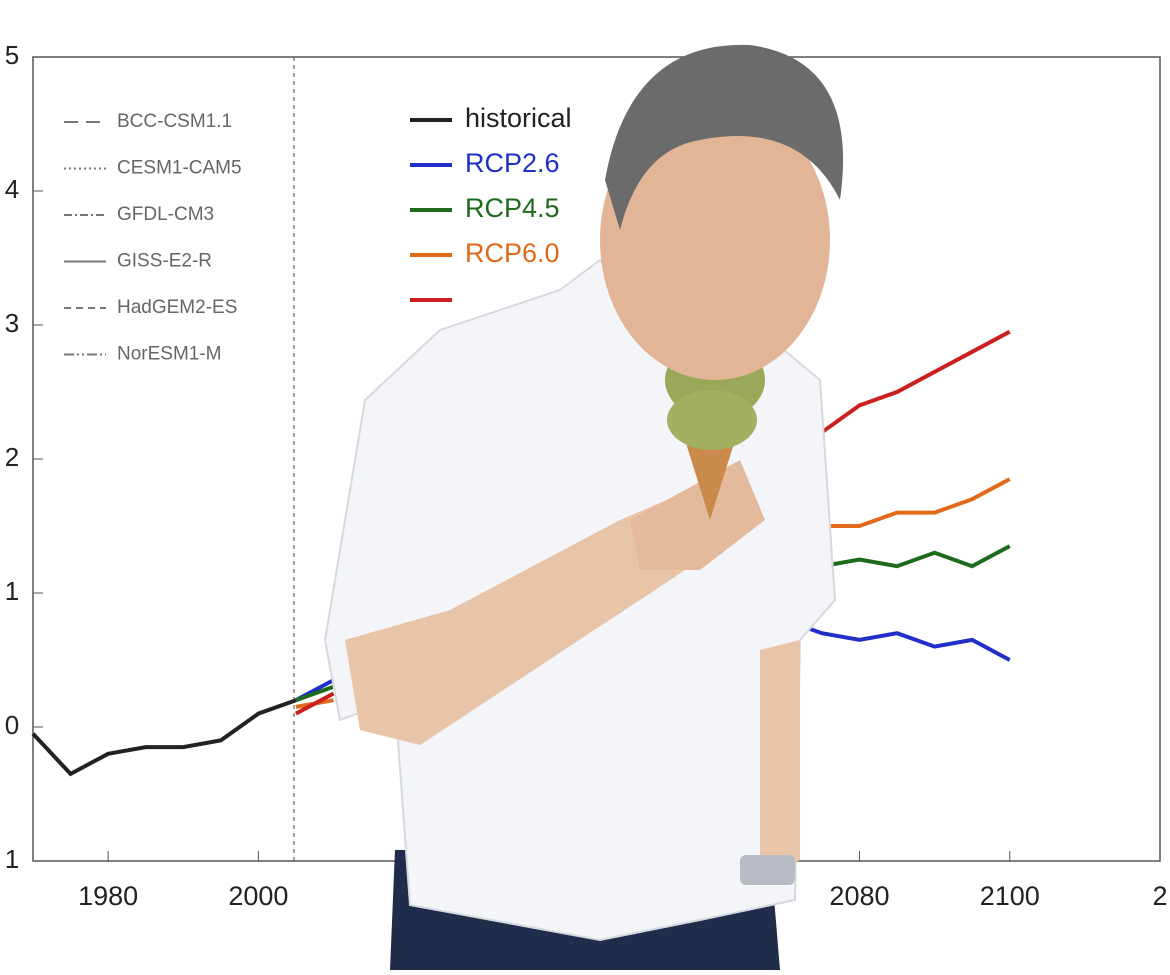 The image size is (1170, 975). Describe the element at coordinates (177, 307) in the screenshot. I see `legend-label: HadGEM2-ES` at that location.